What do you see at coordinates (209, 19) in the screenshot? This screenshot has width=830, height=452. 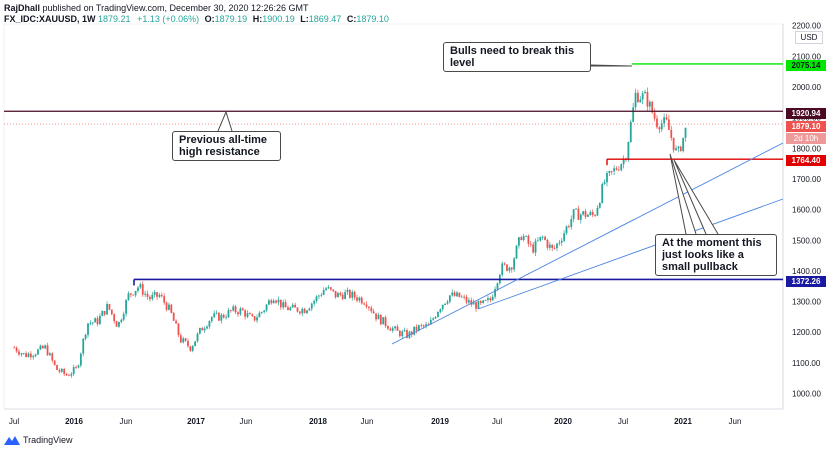 I see `open-label: O:` at bounding box center [209, 19].